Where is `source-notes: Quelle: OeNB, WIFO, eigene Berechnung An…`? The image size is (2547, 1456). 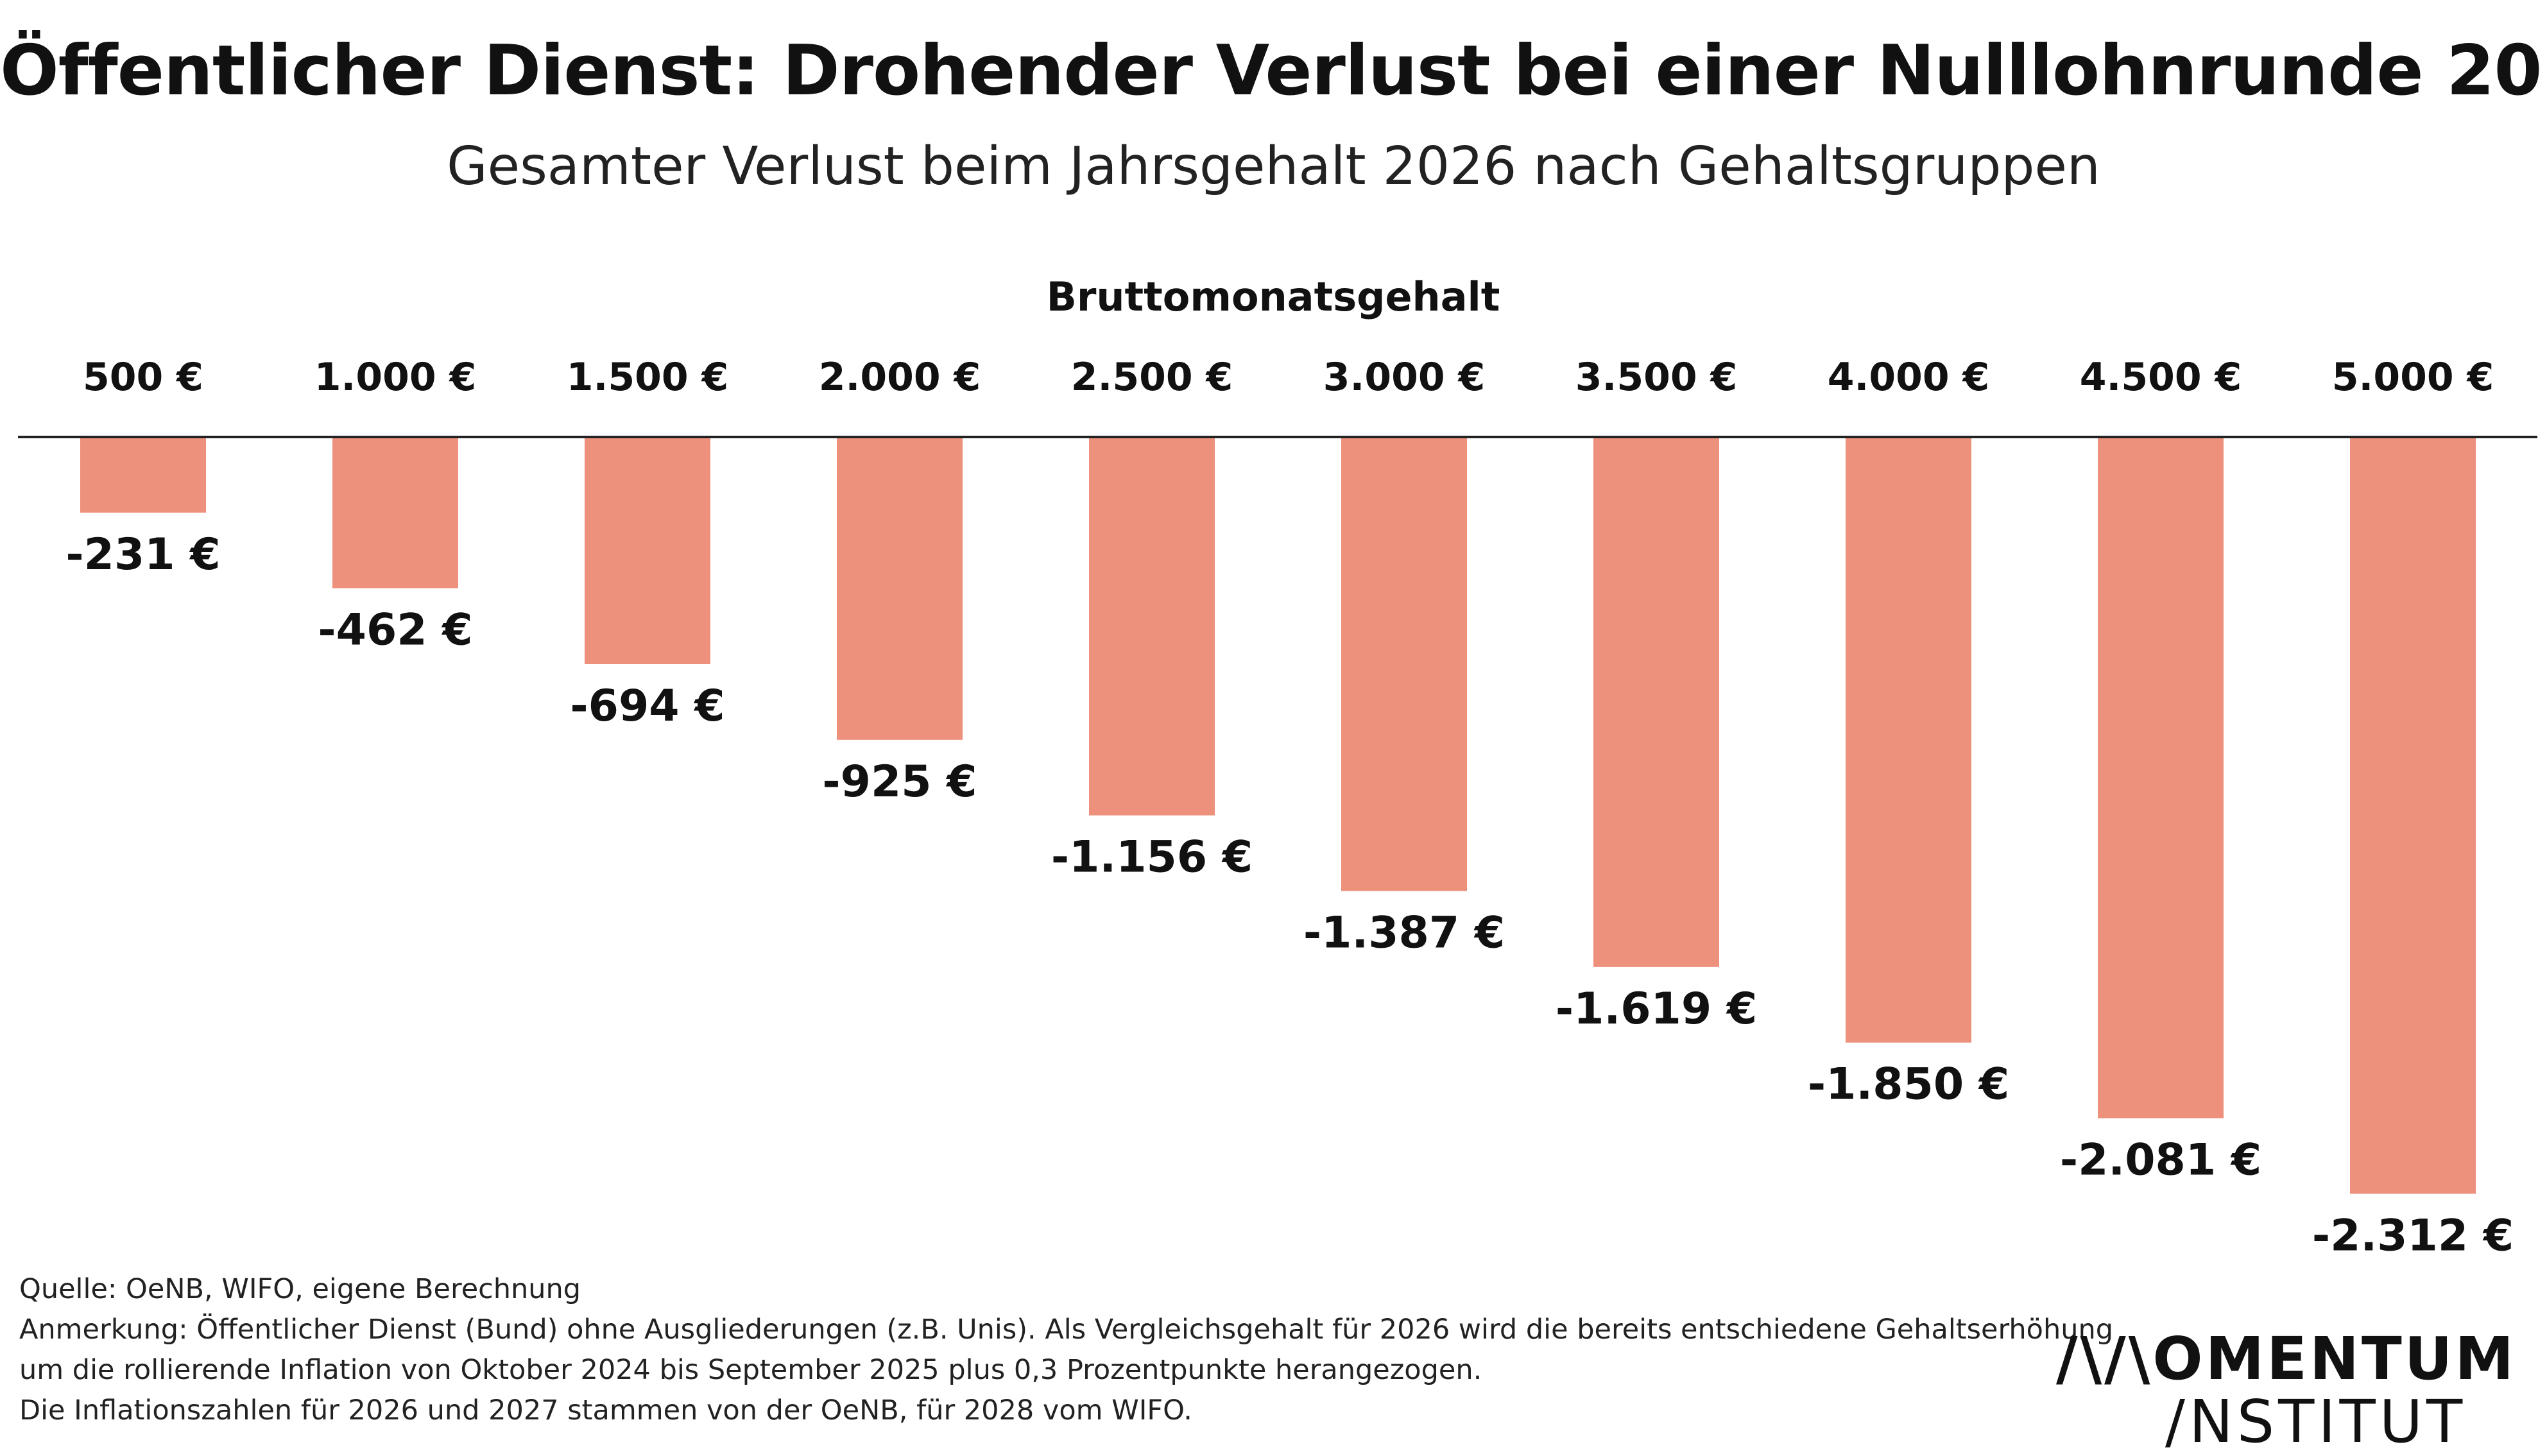 source-notes: Quelle: OeNB, WIFO, eigene Berechnung An… is located at coordinates (1066, 1350).